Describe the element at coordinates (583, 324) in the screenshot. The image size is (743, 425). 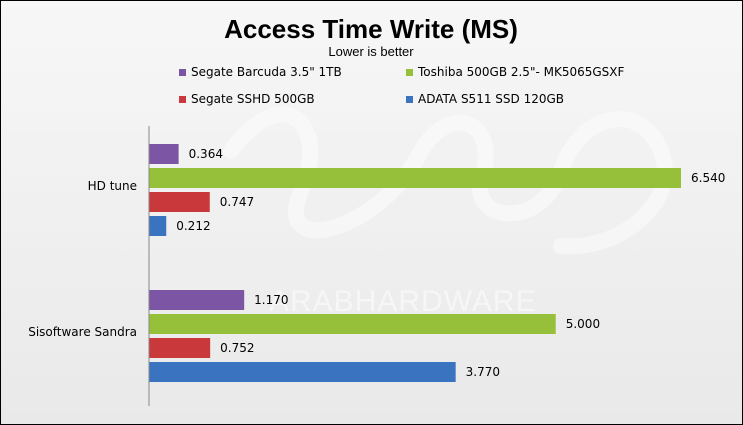
I see `data-label-1-1: 5.000` at that location.